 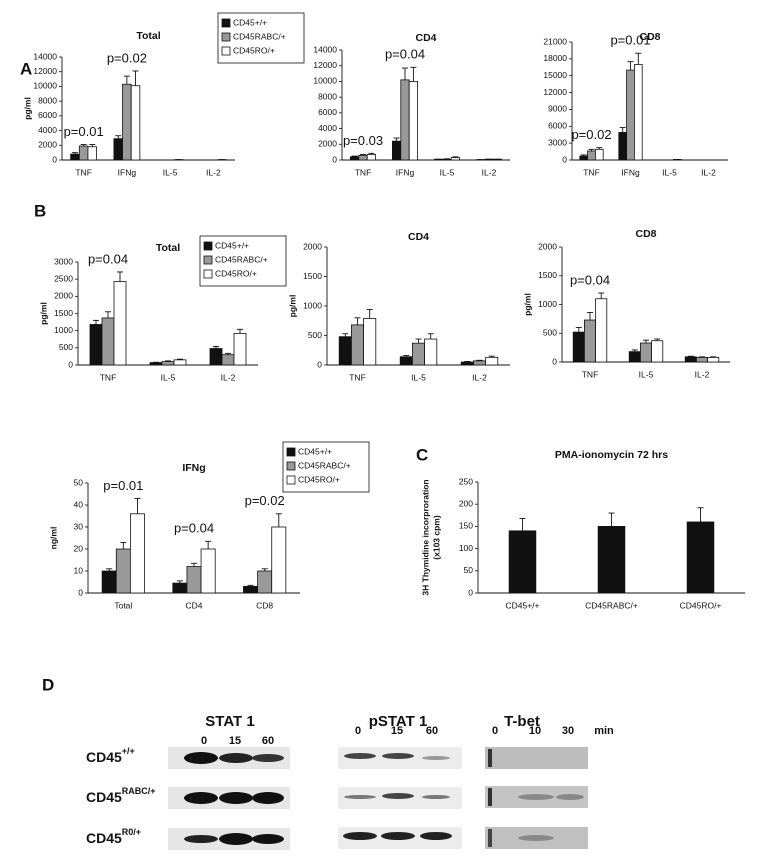 I want to click on legend-label: CD45RO/+, so click(x=236, y=273).